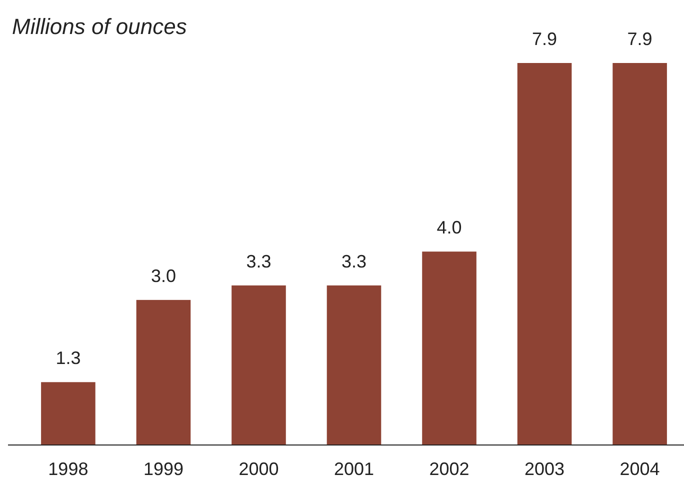 The width and height of the screenshot is (684, 478). What do you see at coordinates (163, 276) in the screenshot?
I see `data-label: 3.0` at bounding box center [163, 276].